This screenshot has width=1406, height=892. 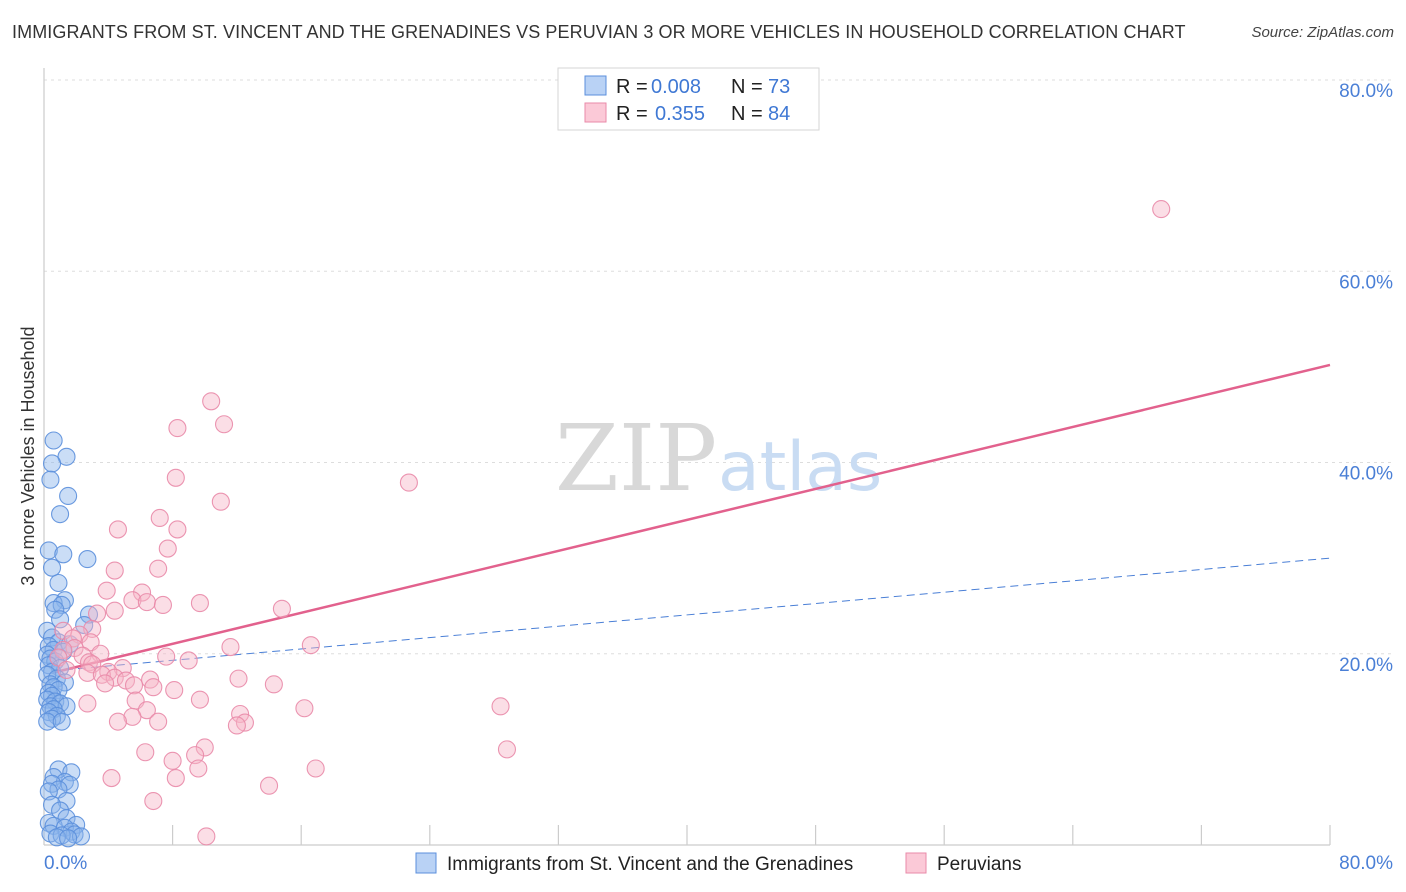 What do you see at coordinates (1366, 665) in the screenshot?
I see `y-tick-label-20: 20.0%` at bounding box center [1366, 665].